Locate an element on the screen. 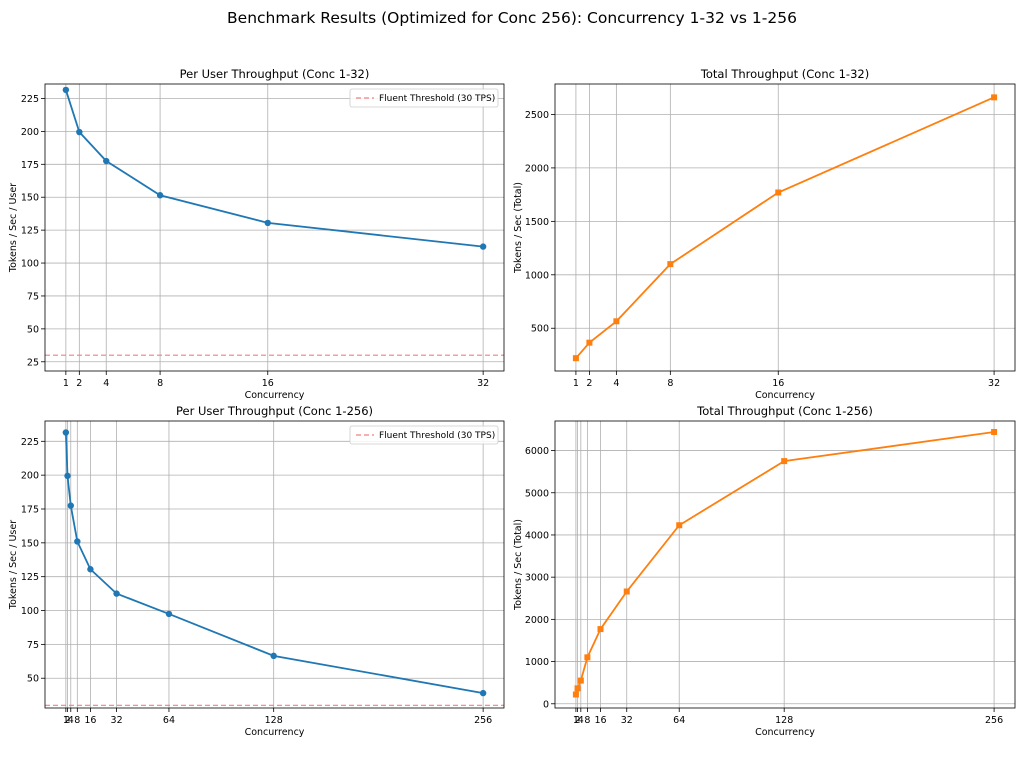  chart-2-x-tick-label: 32 is located at coordinates (994, 383).